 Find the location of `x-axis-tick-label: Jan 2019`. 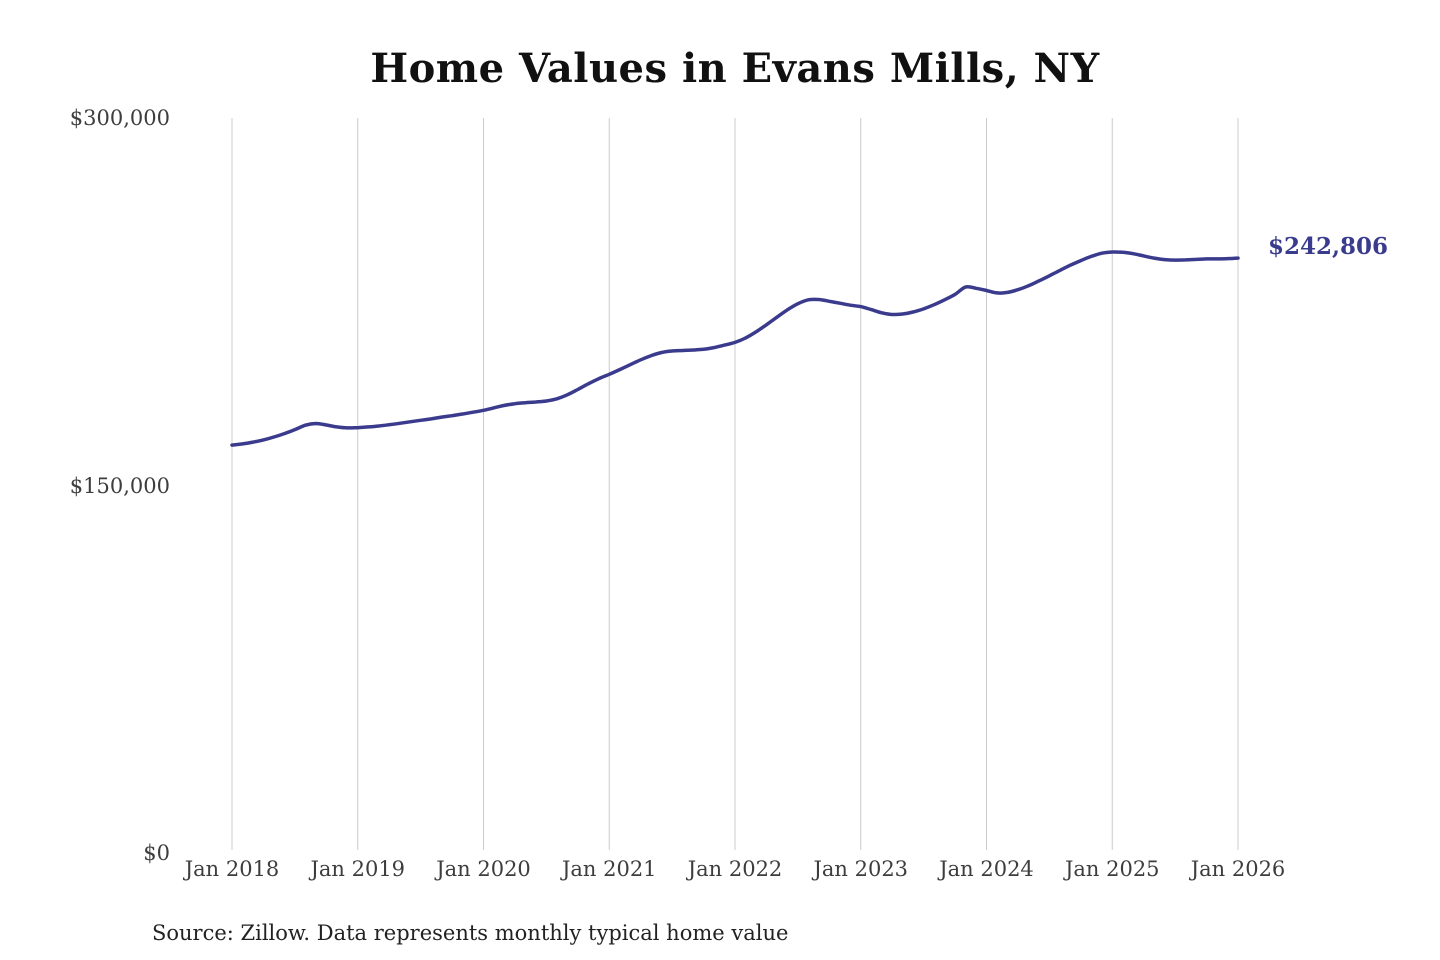

x-axis-tick-label: Jan 2019 is located at coordinates (358, 869).